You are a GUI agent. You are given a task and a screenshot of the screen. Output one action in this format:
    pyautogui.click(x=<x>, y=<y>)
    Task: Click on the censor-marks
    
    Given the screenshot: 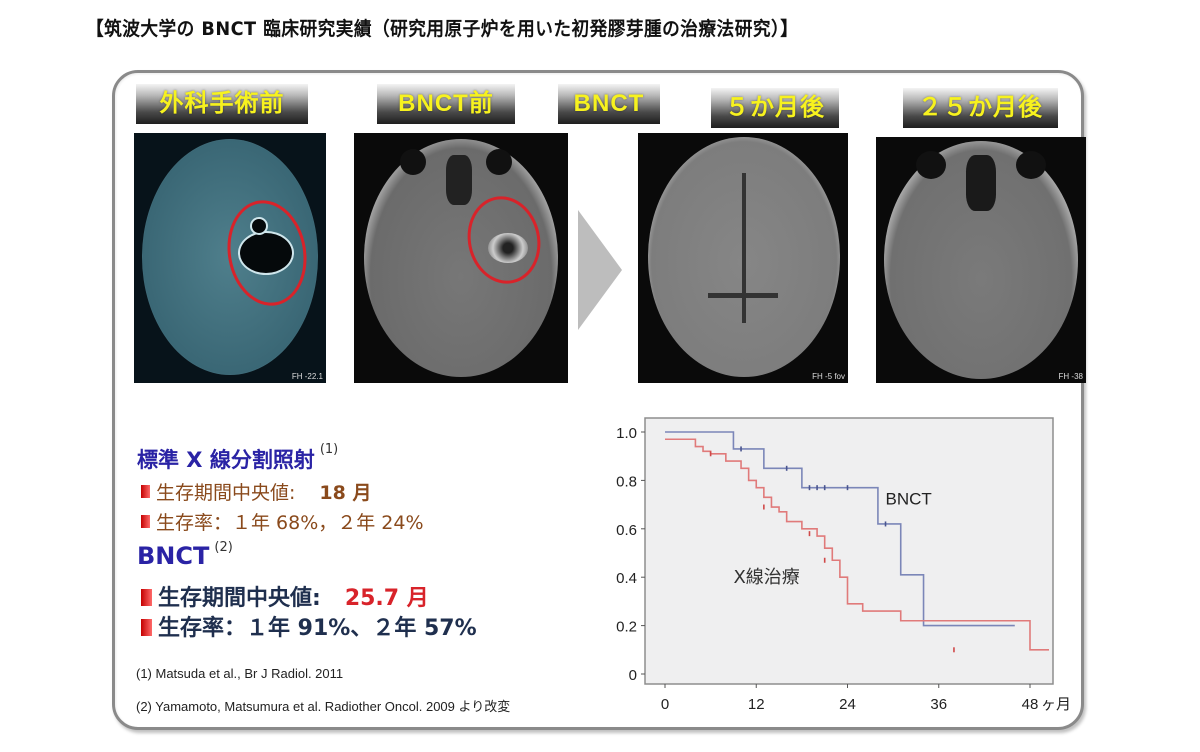 What is the action you would take?
    pyautogui.click(x=832, y=549)
    